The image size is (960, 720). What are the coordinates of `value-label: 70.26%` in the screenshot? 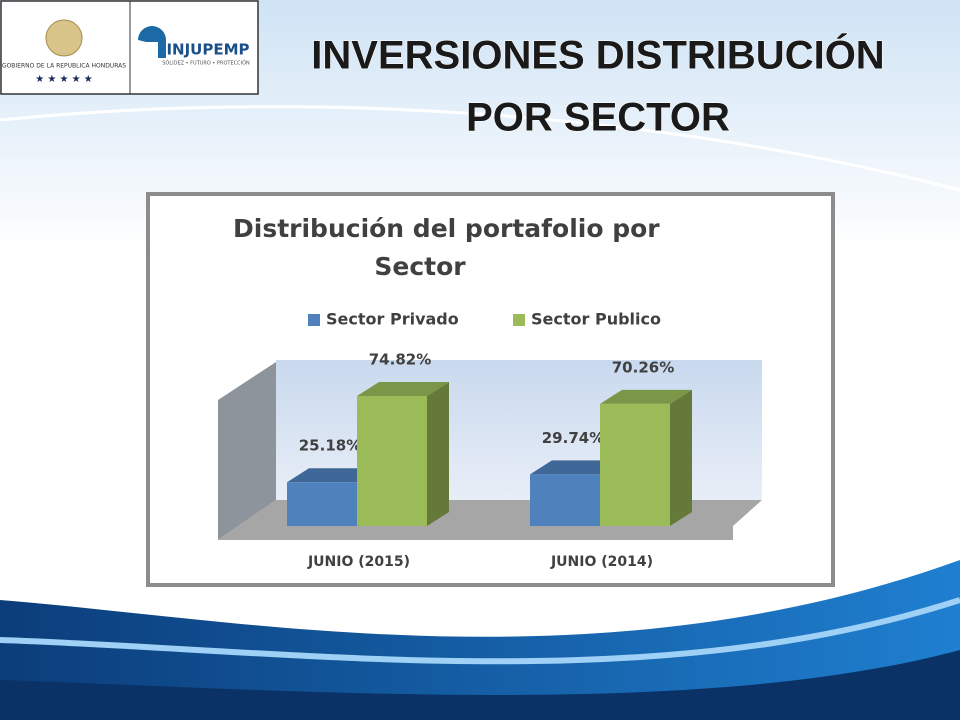 It's located at (643, 367).